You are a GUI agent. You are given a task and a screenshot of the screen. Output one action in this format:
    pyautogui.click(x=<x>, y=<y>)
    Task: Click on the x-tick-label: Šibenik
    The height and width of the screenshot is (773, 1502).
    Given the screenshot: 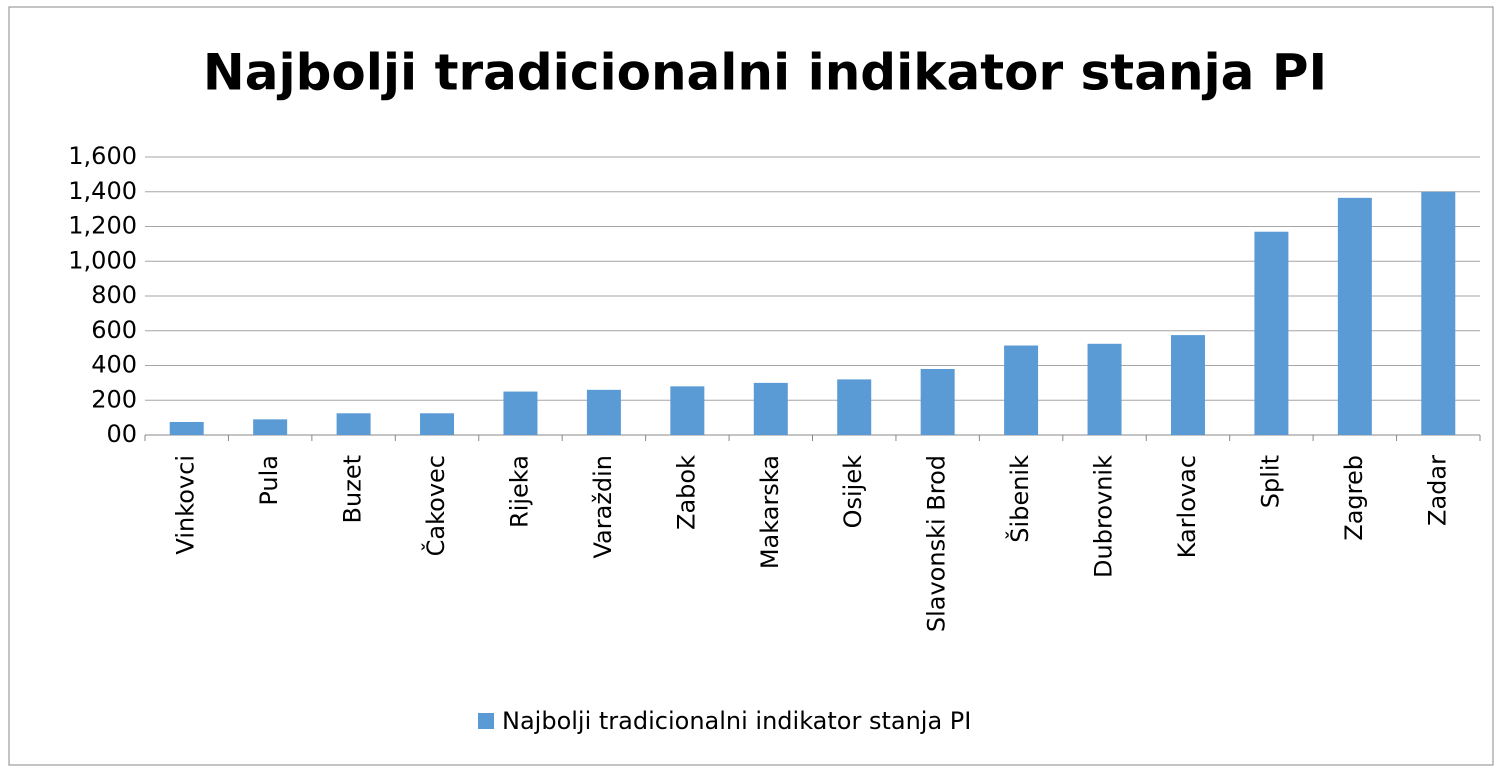 What is the action you would take?
    pyautogui.click(x=1019, y=499)
    